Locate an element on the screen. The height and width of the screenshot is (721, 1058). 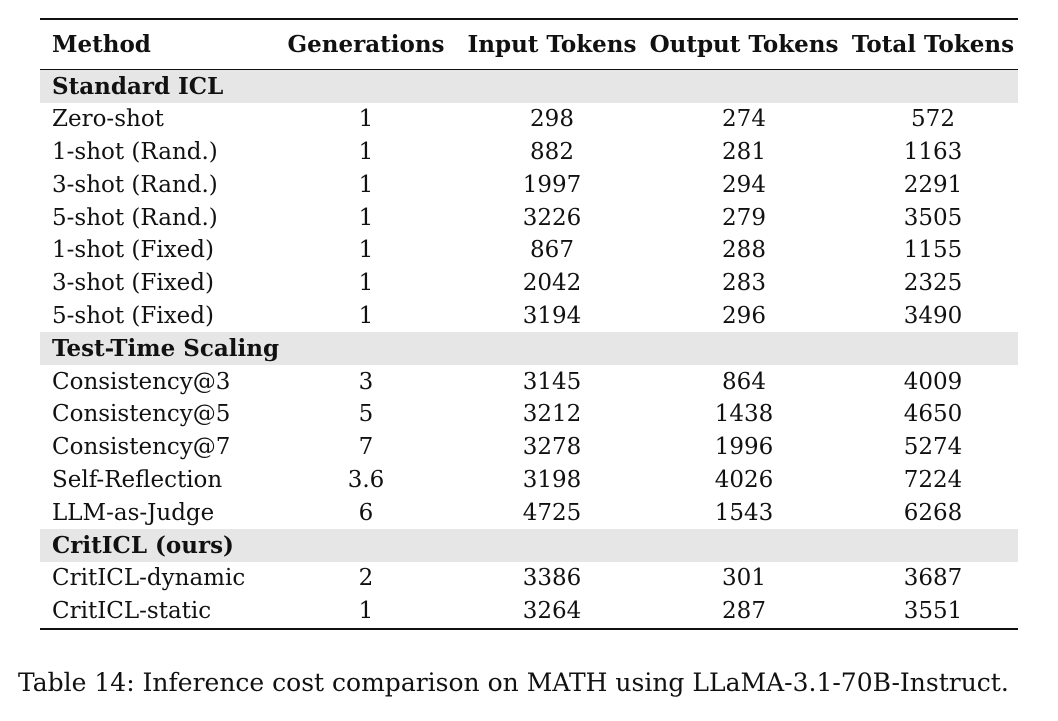
cell-total-tokens: 3687 is located at coordinates (933, 578).